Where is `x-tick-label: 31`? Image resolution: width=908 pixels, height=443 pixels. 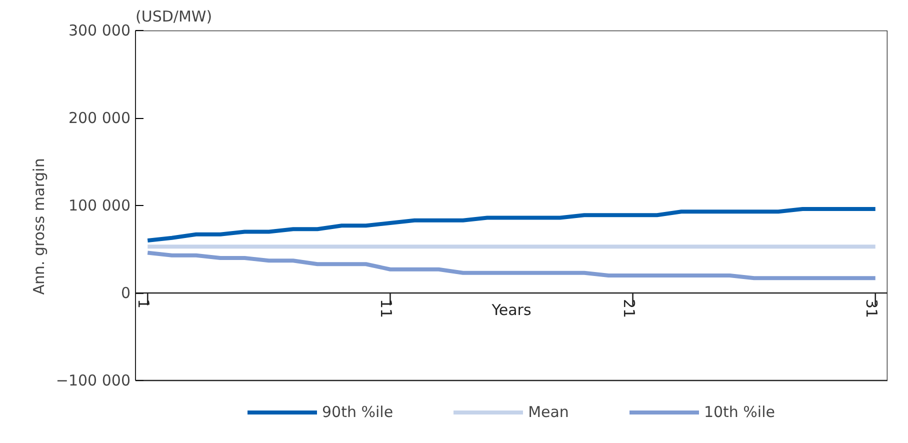
x-tick-label: 31 is located at coordinates (871, 308).